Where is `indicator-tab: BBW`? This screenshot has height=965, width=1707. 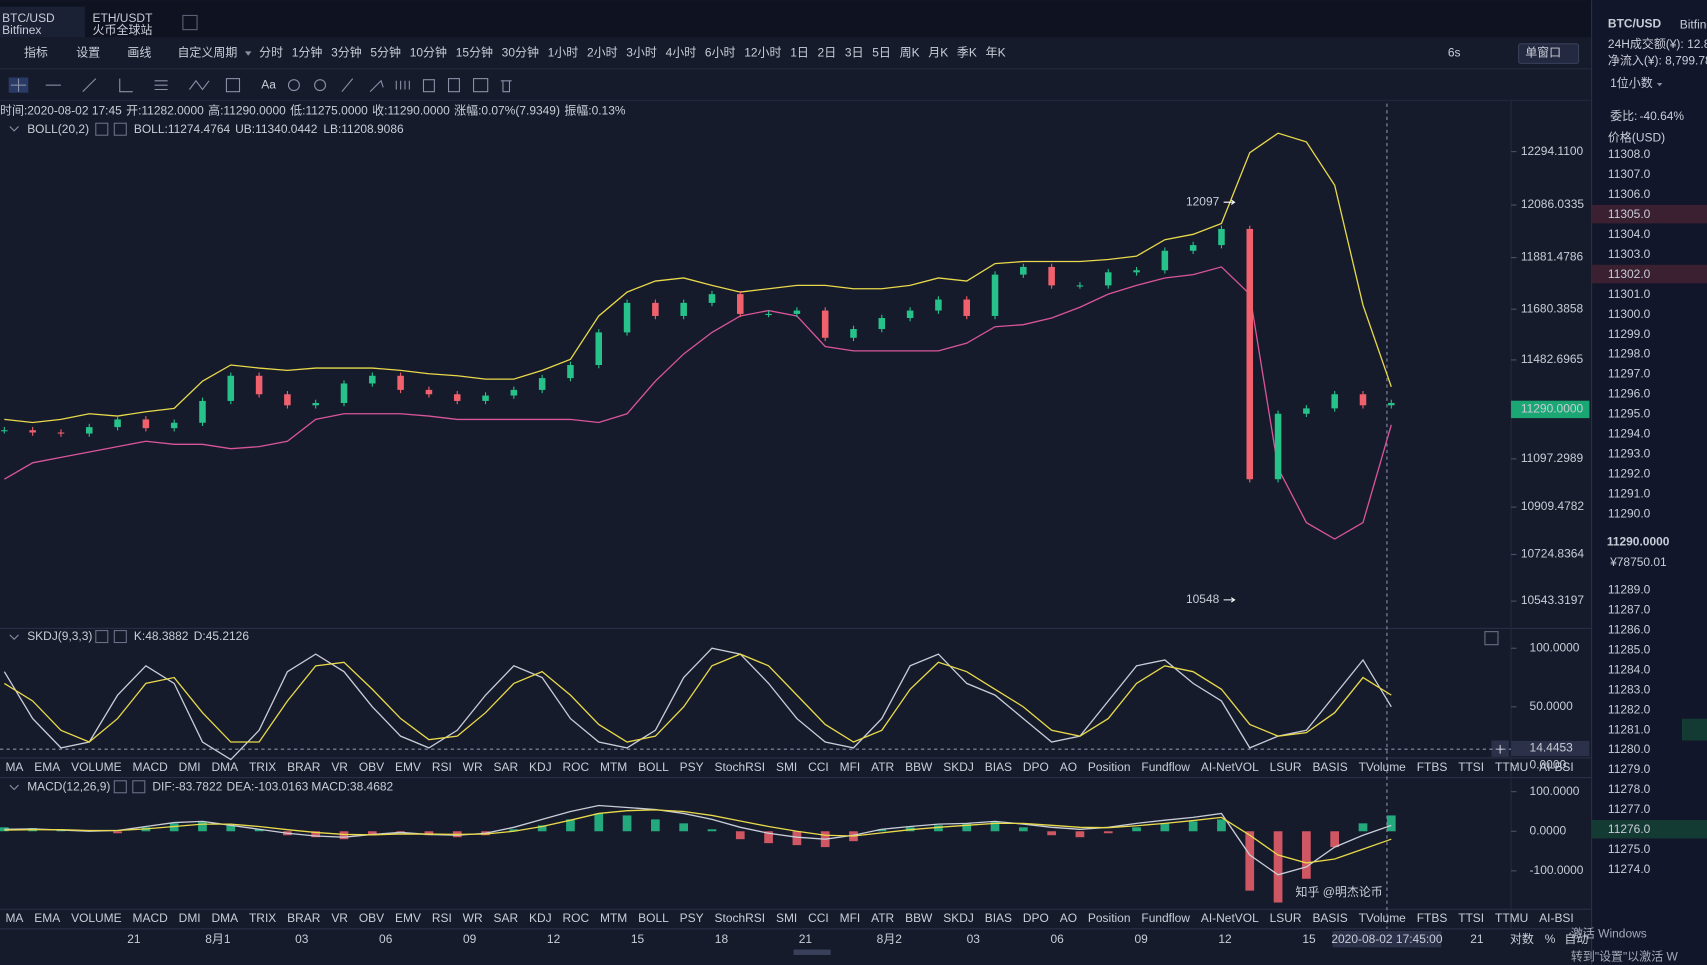
indicator-tab: BBW is located at coordinates (919, 918).